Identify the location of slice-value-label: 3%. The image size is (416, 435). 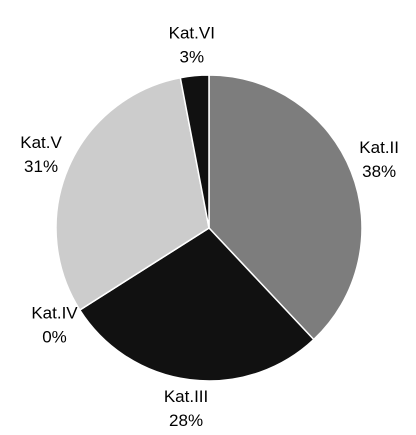
(191, 56).